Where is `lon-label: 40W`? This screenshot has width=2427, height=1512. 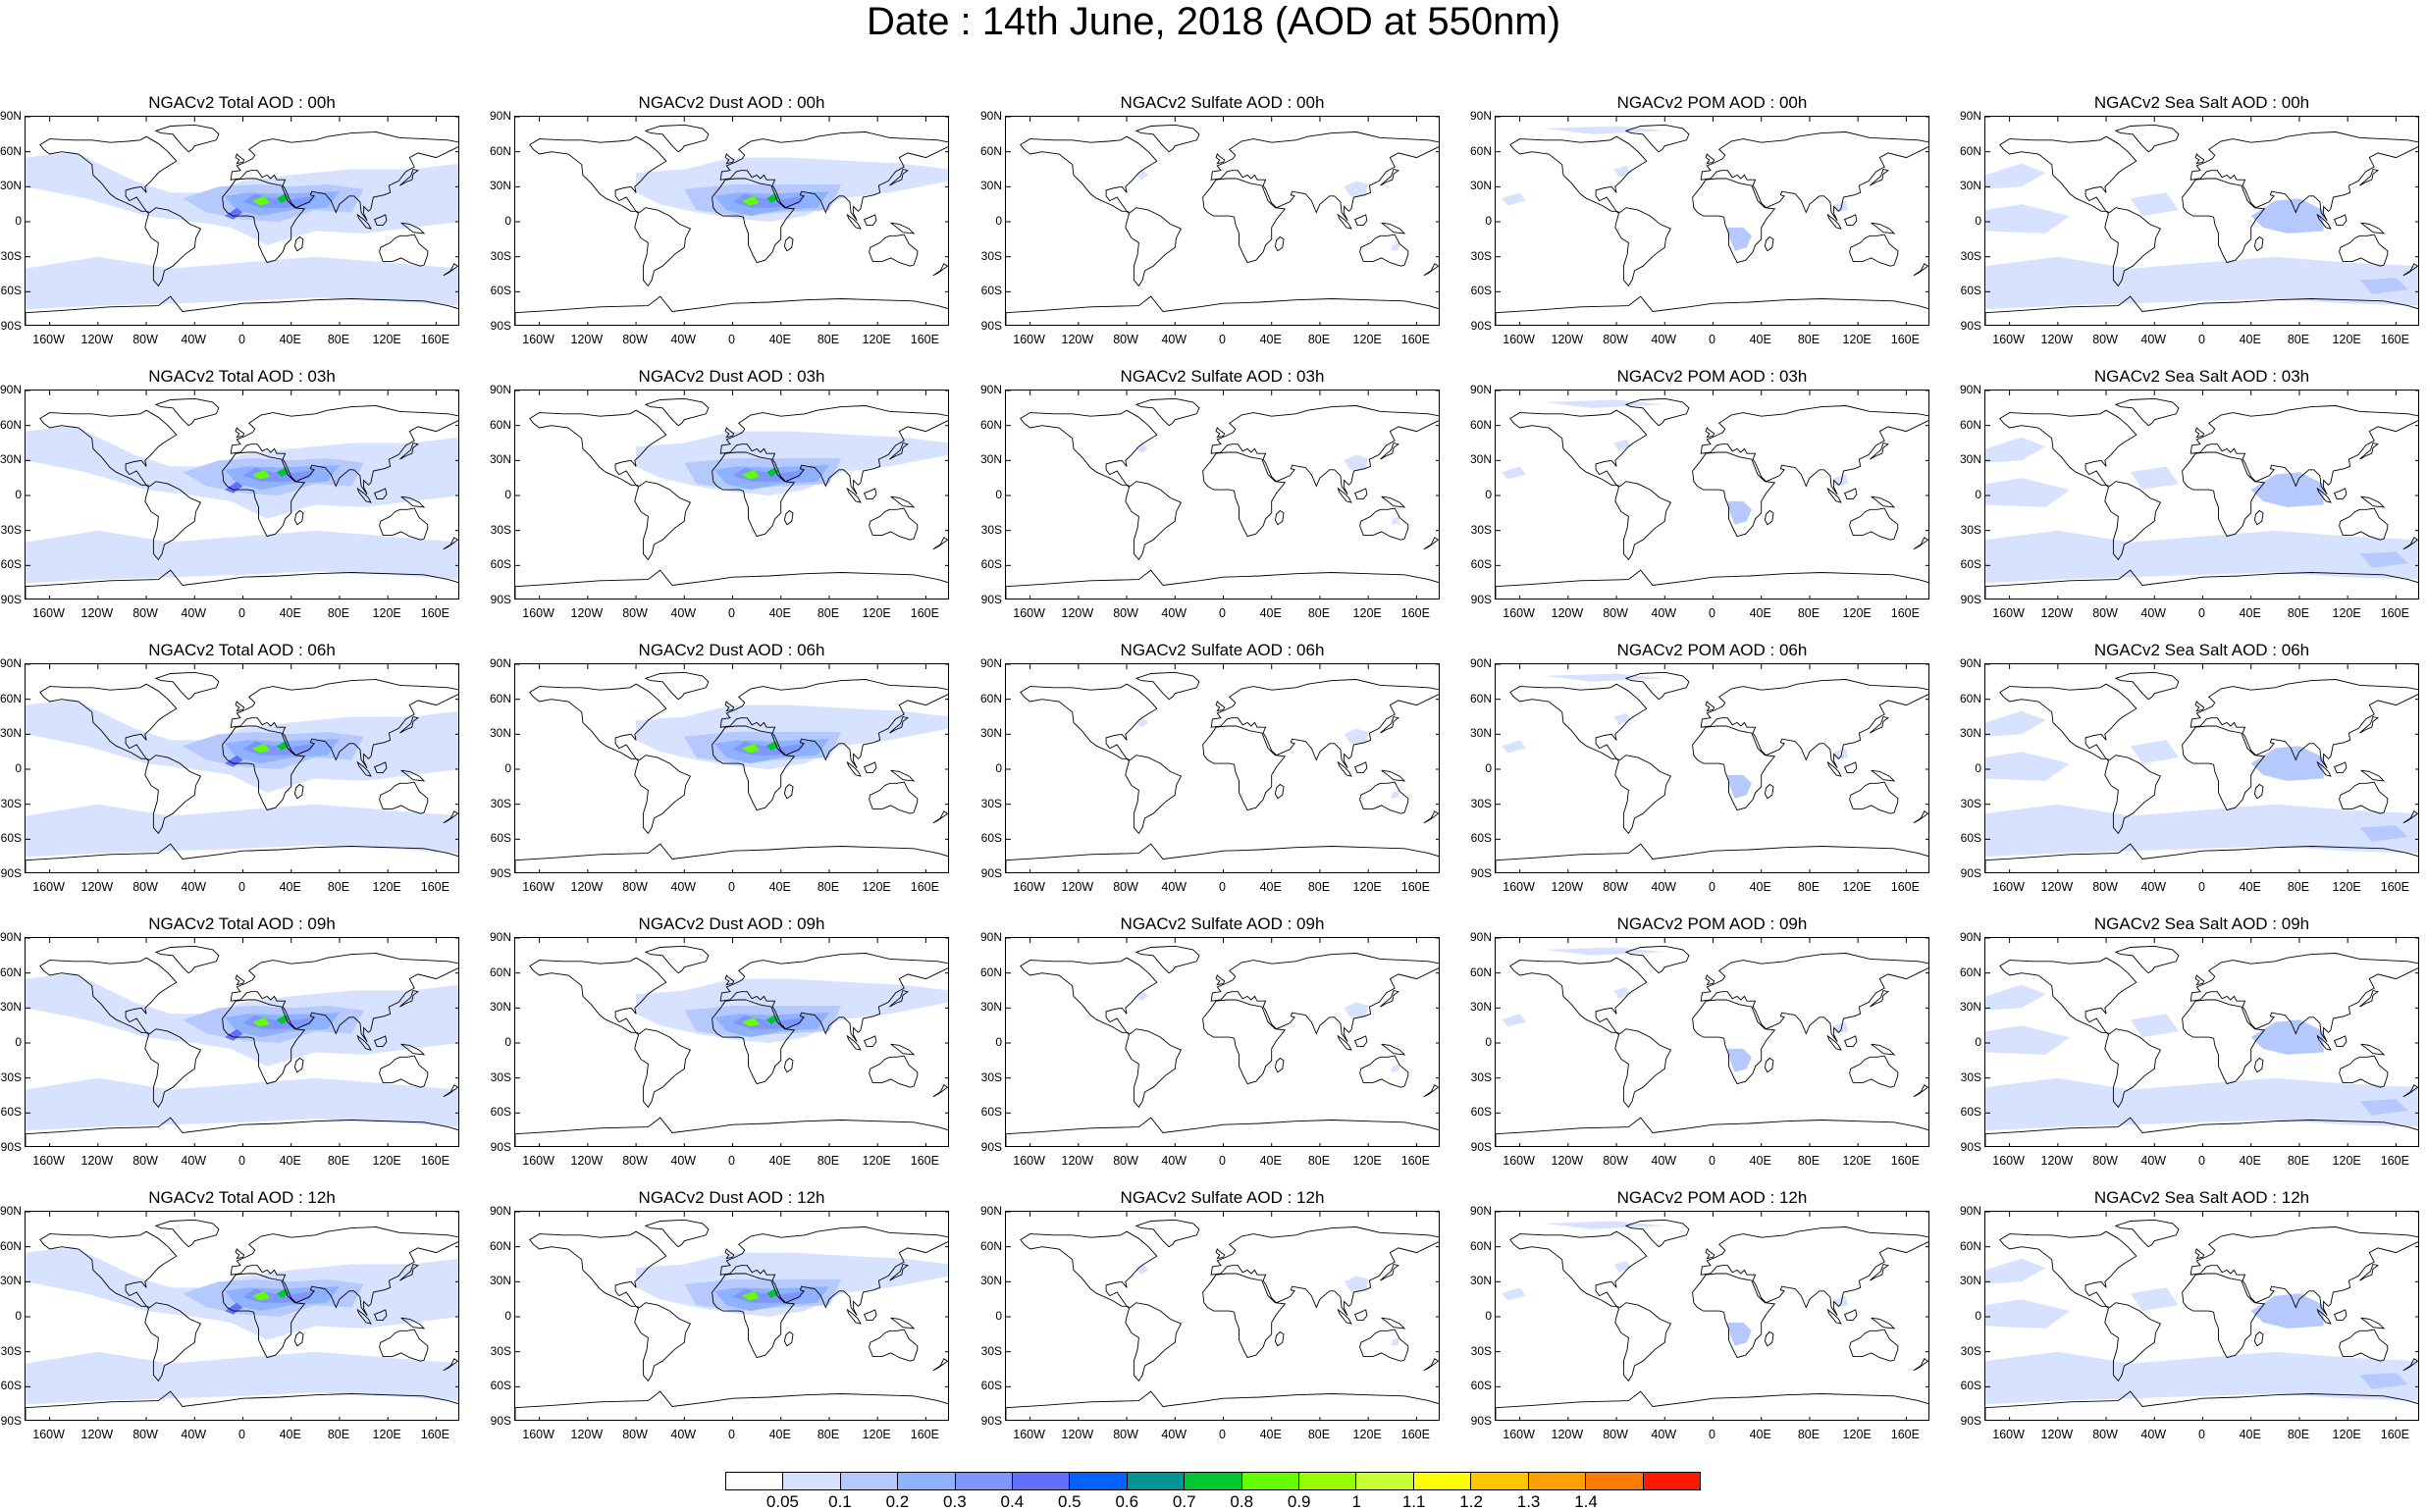 lon-label: 40W is located at coordinates (683, 1434).